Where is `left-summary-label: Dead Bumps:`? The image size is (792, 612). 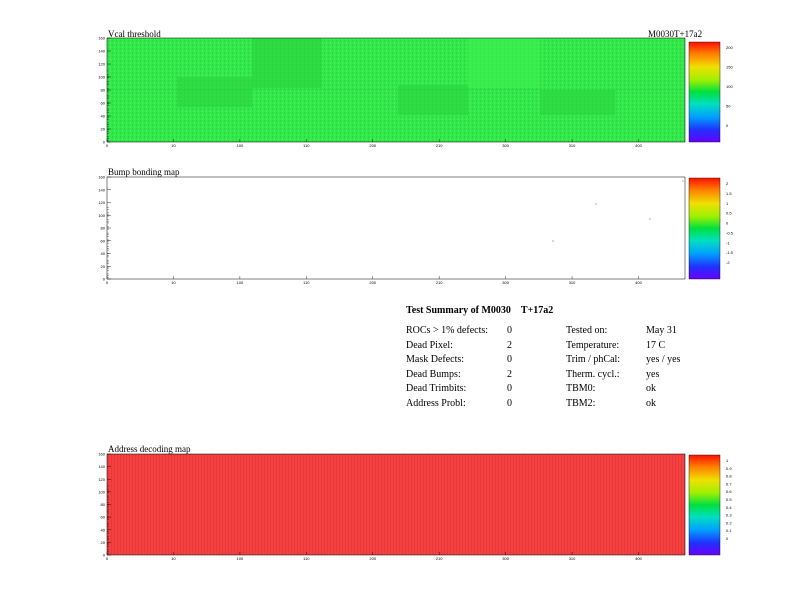 left-summary-label: Dead Bumps: is located at coordinates (433, 374).